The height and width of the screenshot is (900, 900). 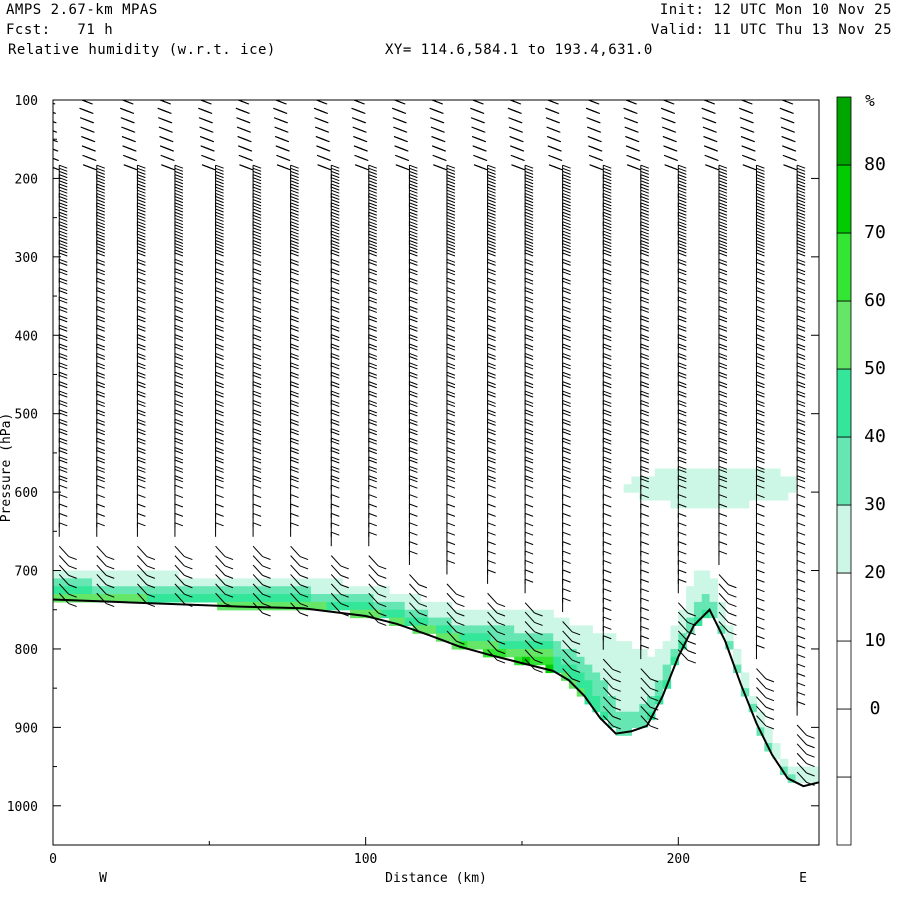 What do you see at coordinates (861, 468) in the screenshot?
I see `colorbar: 0 10 20 30 40 50 60 70 80%` at bounding box center [861, 468].